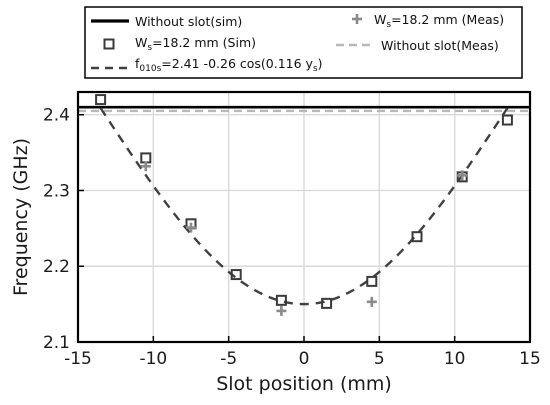  What do you see at coordinates (56, 116) in the screenshot?
I see `y-tick-label: 2.4` at bounding box center [56, 116].